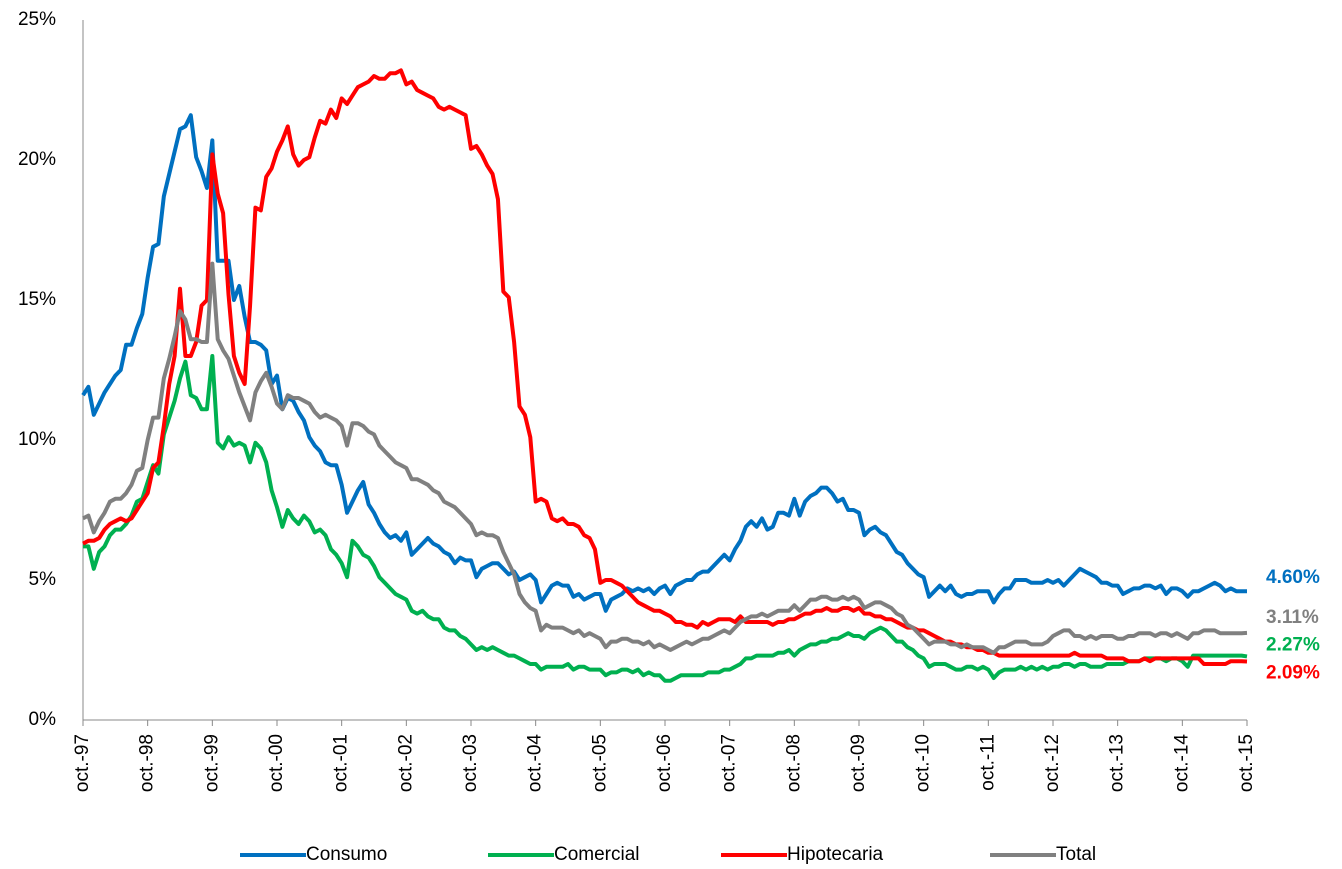 The height and width of the screenshot is (869, 1342). Describe the element at coordinates (1181, 763) in the screenshot. I see `x-tick-label: oct.-14` at that location.